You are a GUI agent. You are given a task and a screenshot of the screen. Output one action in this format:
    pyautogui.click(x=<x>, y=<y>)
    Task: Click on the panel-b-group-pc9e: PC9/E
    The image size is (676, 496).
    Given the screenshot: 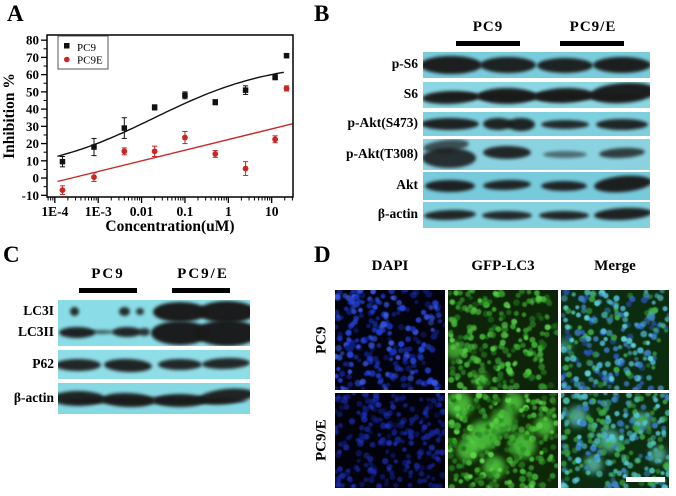 What is the action you would take?
    pyautogui.click(x=593, y=27)
    